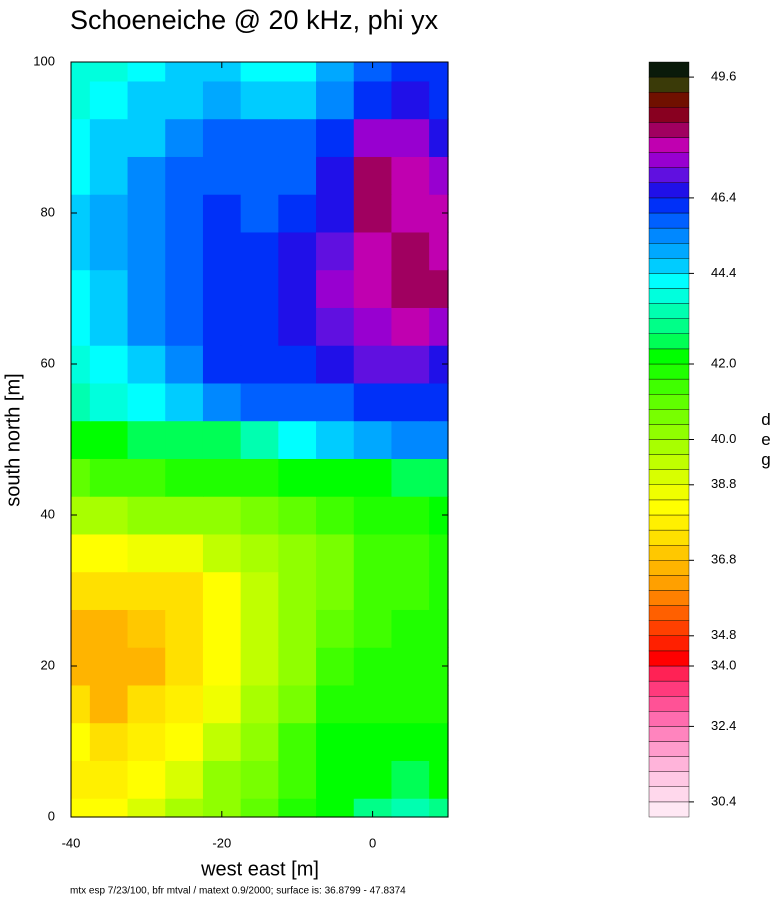  Describe the element at coordinates (723, 634) in the screenshot. I see `colorbar-tick-label: 34.8` at that location.